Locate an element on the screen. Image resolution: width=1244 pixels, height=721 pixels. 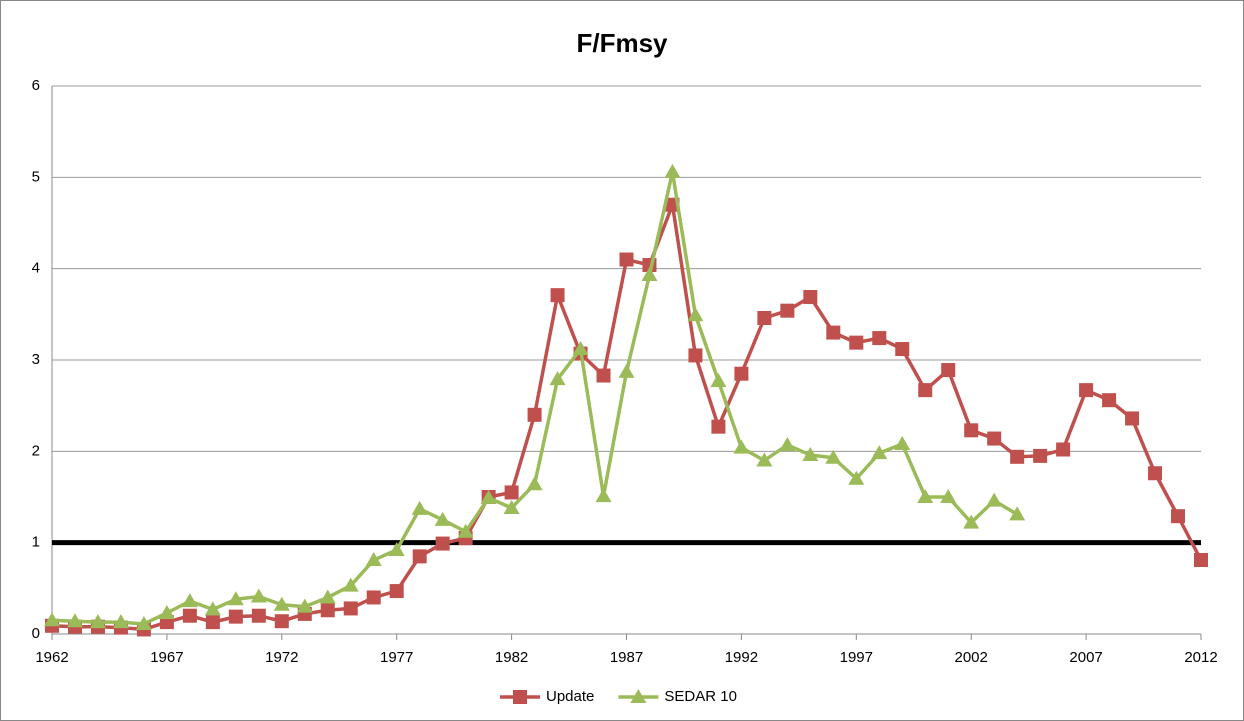
x-tick-label: 1982 is located at coordinates (511, 657).